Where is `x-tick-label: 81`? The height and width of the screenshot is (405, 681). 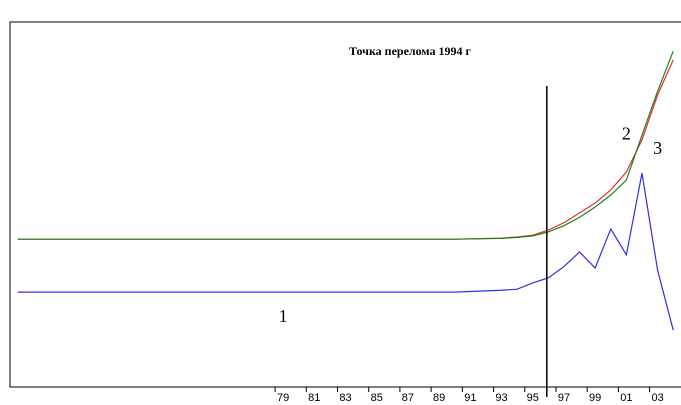
x-tick-label: 81 is located at coordinates (314, 398).